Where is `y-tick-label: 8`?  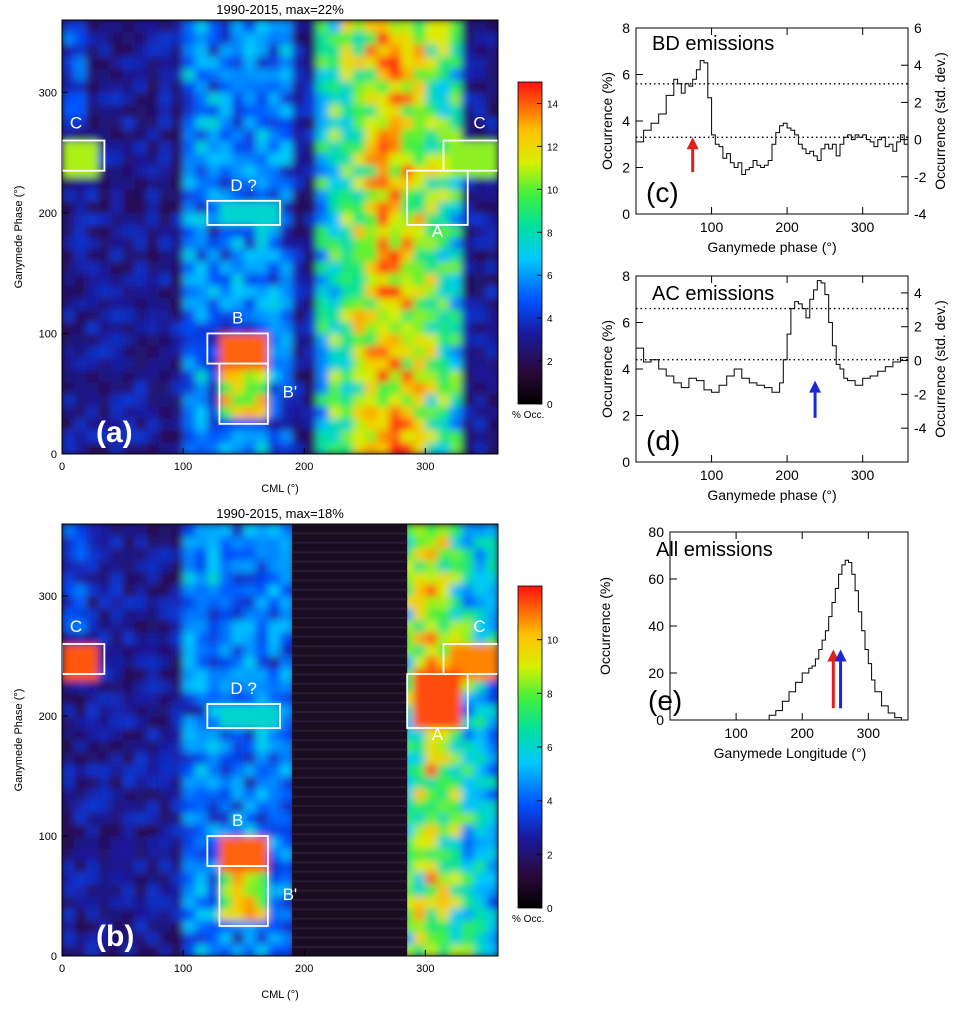
y-tick-label: 8 is located at coordinates (626, 276).